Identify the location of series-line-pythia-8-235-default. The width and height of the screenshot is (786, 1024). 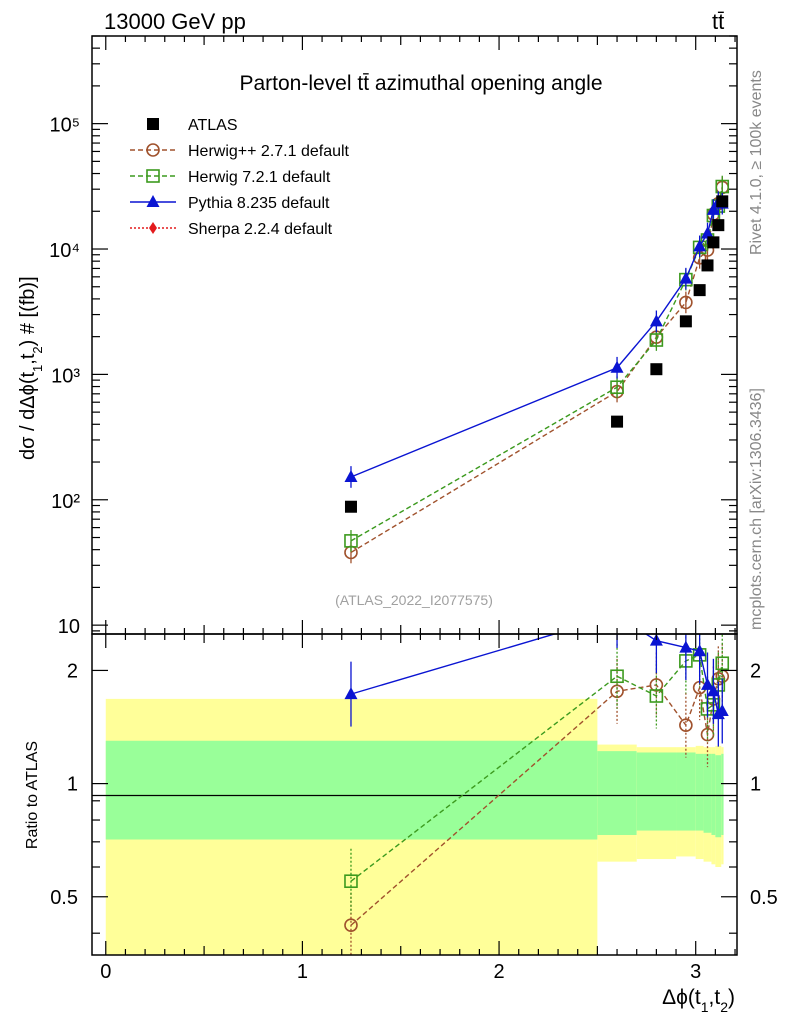
(536, 339).